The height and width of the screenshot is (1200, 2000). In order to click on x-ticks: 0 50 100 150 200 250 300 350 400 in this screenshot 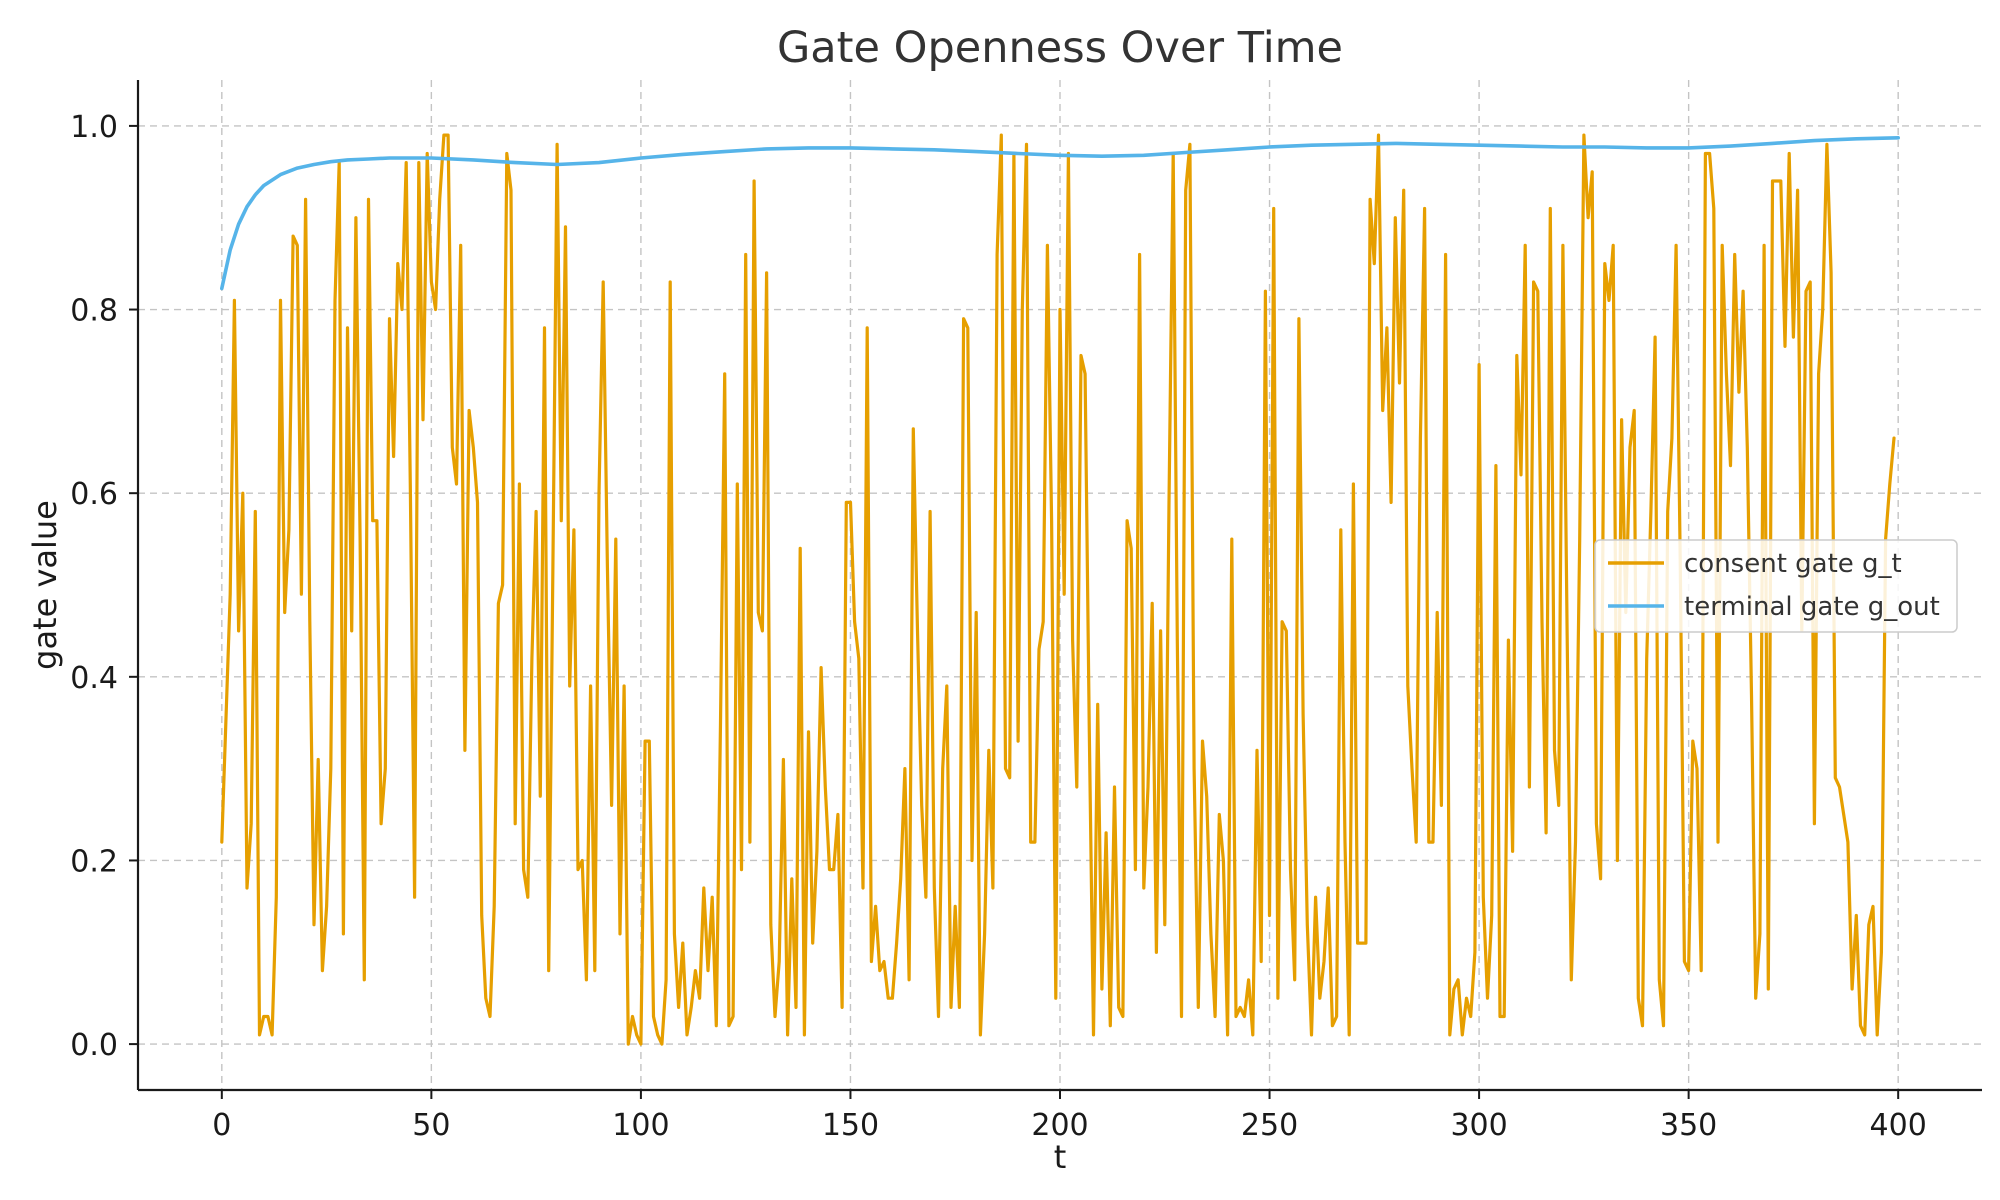, I will do `click(1069, 1116)`.